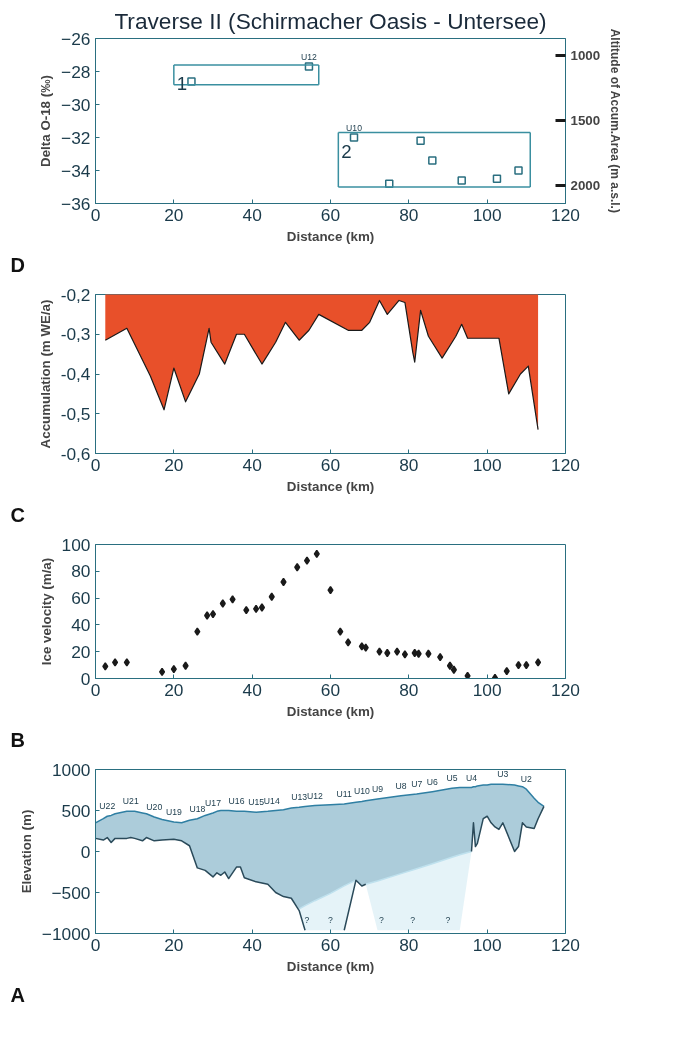 The height and width of the screenshot is (1058, 685). Describe the element at coordinates (71, 769) in the screenshot. I see `y-tick-label: 1000` at that location.